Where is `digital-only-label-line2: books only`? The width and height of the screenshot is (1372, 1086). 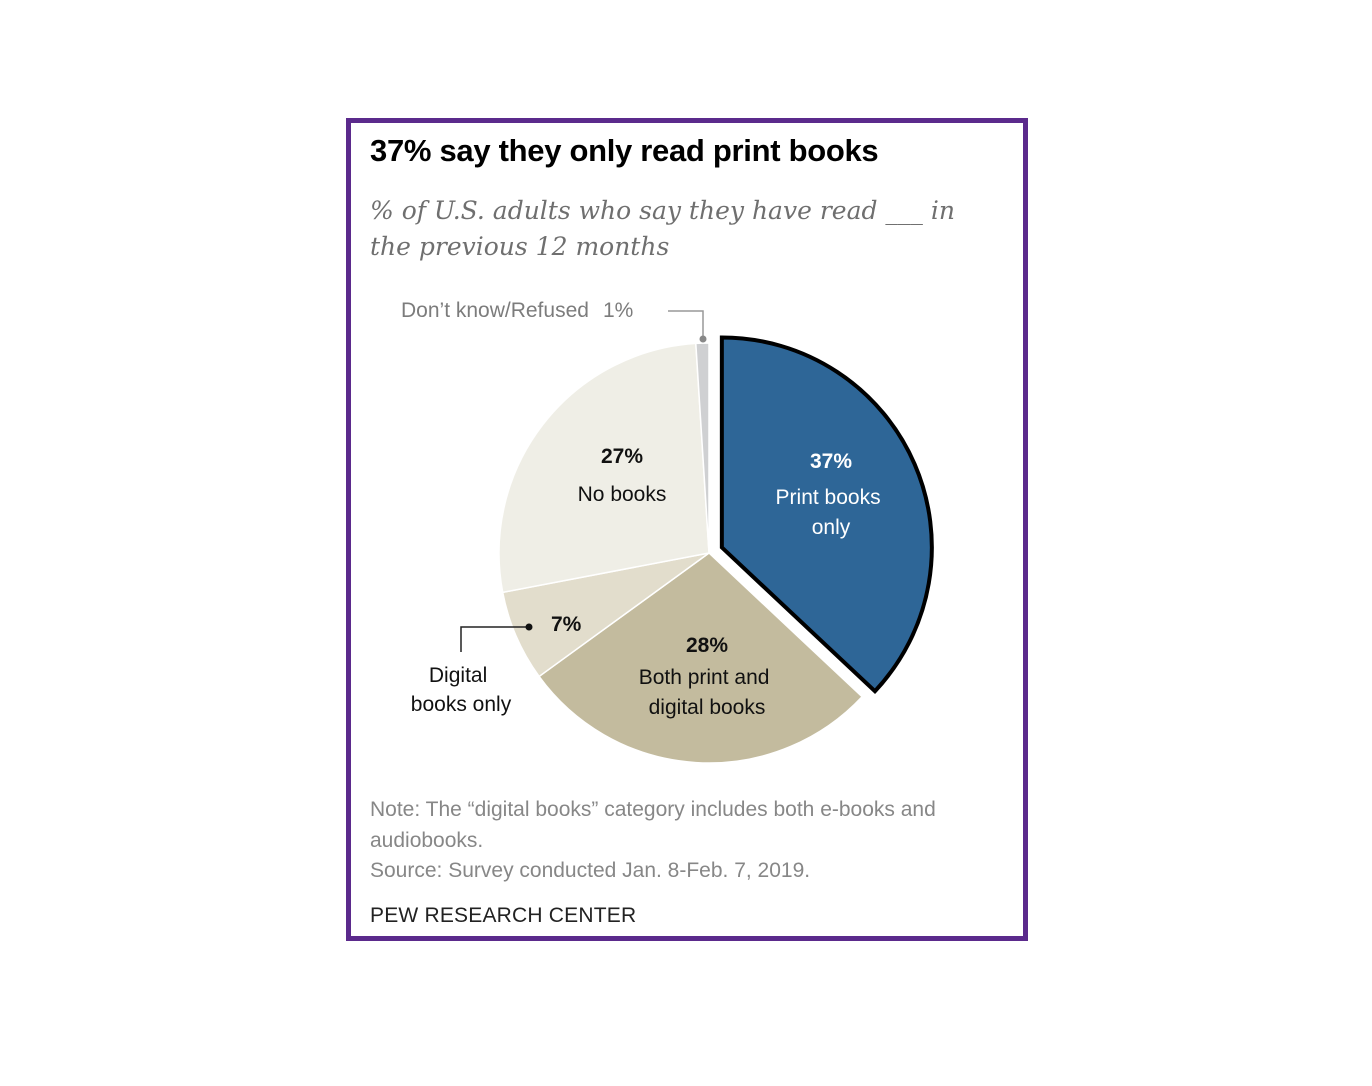 digital-only-label-line2: books only is located at coordinates (461, 704).